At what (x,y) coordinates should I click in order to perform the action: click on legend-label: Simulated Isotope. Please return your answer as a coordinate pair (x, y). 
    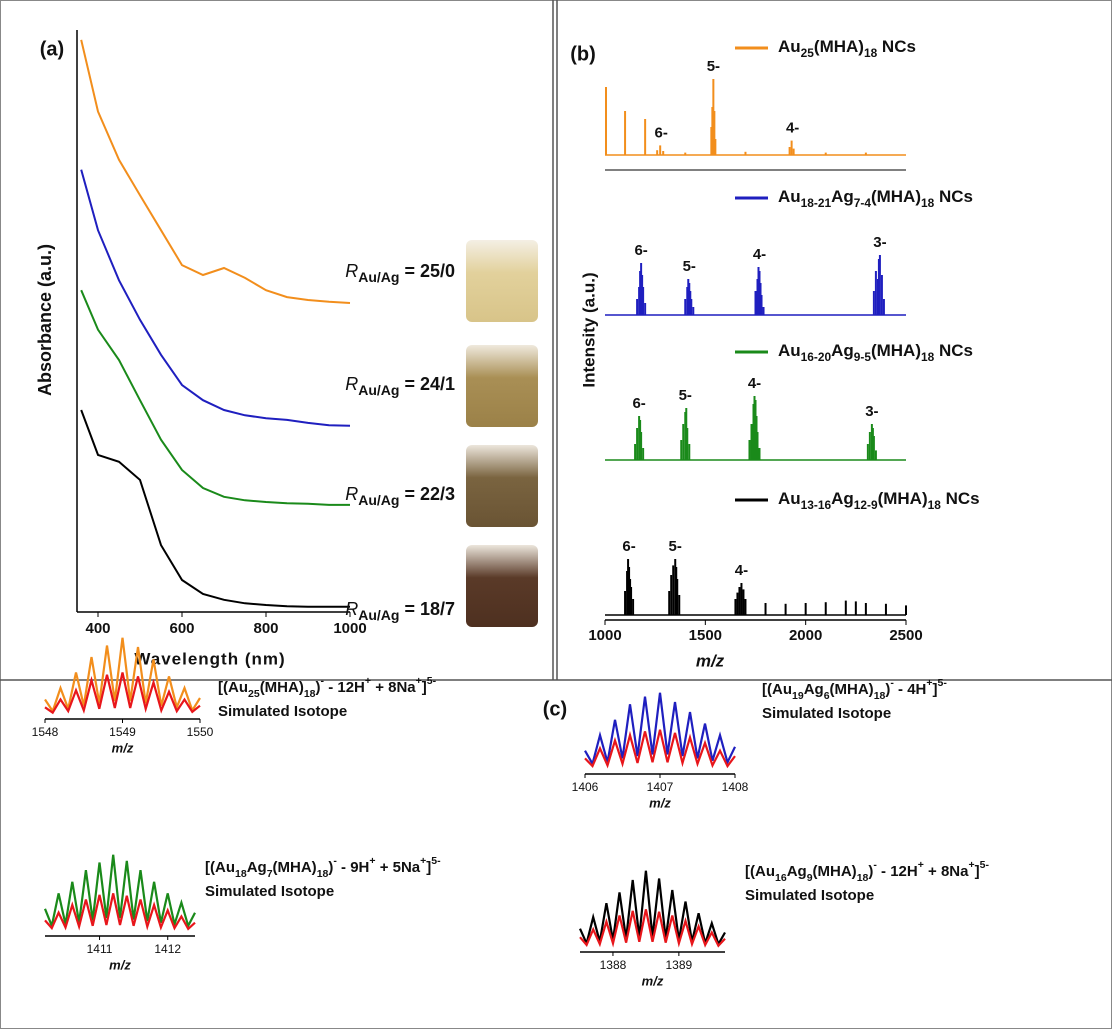
    Looking at the image, I should click on (826, 713).